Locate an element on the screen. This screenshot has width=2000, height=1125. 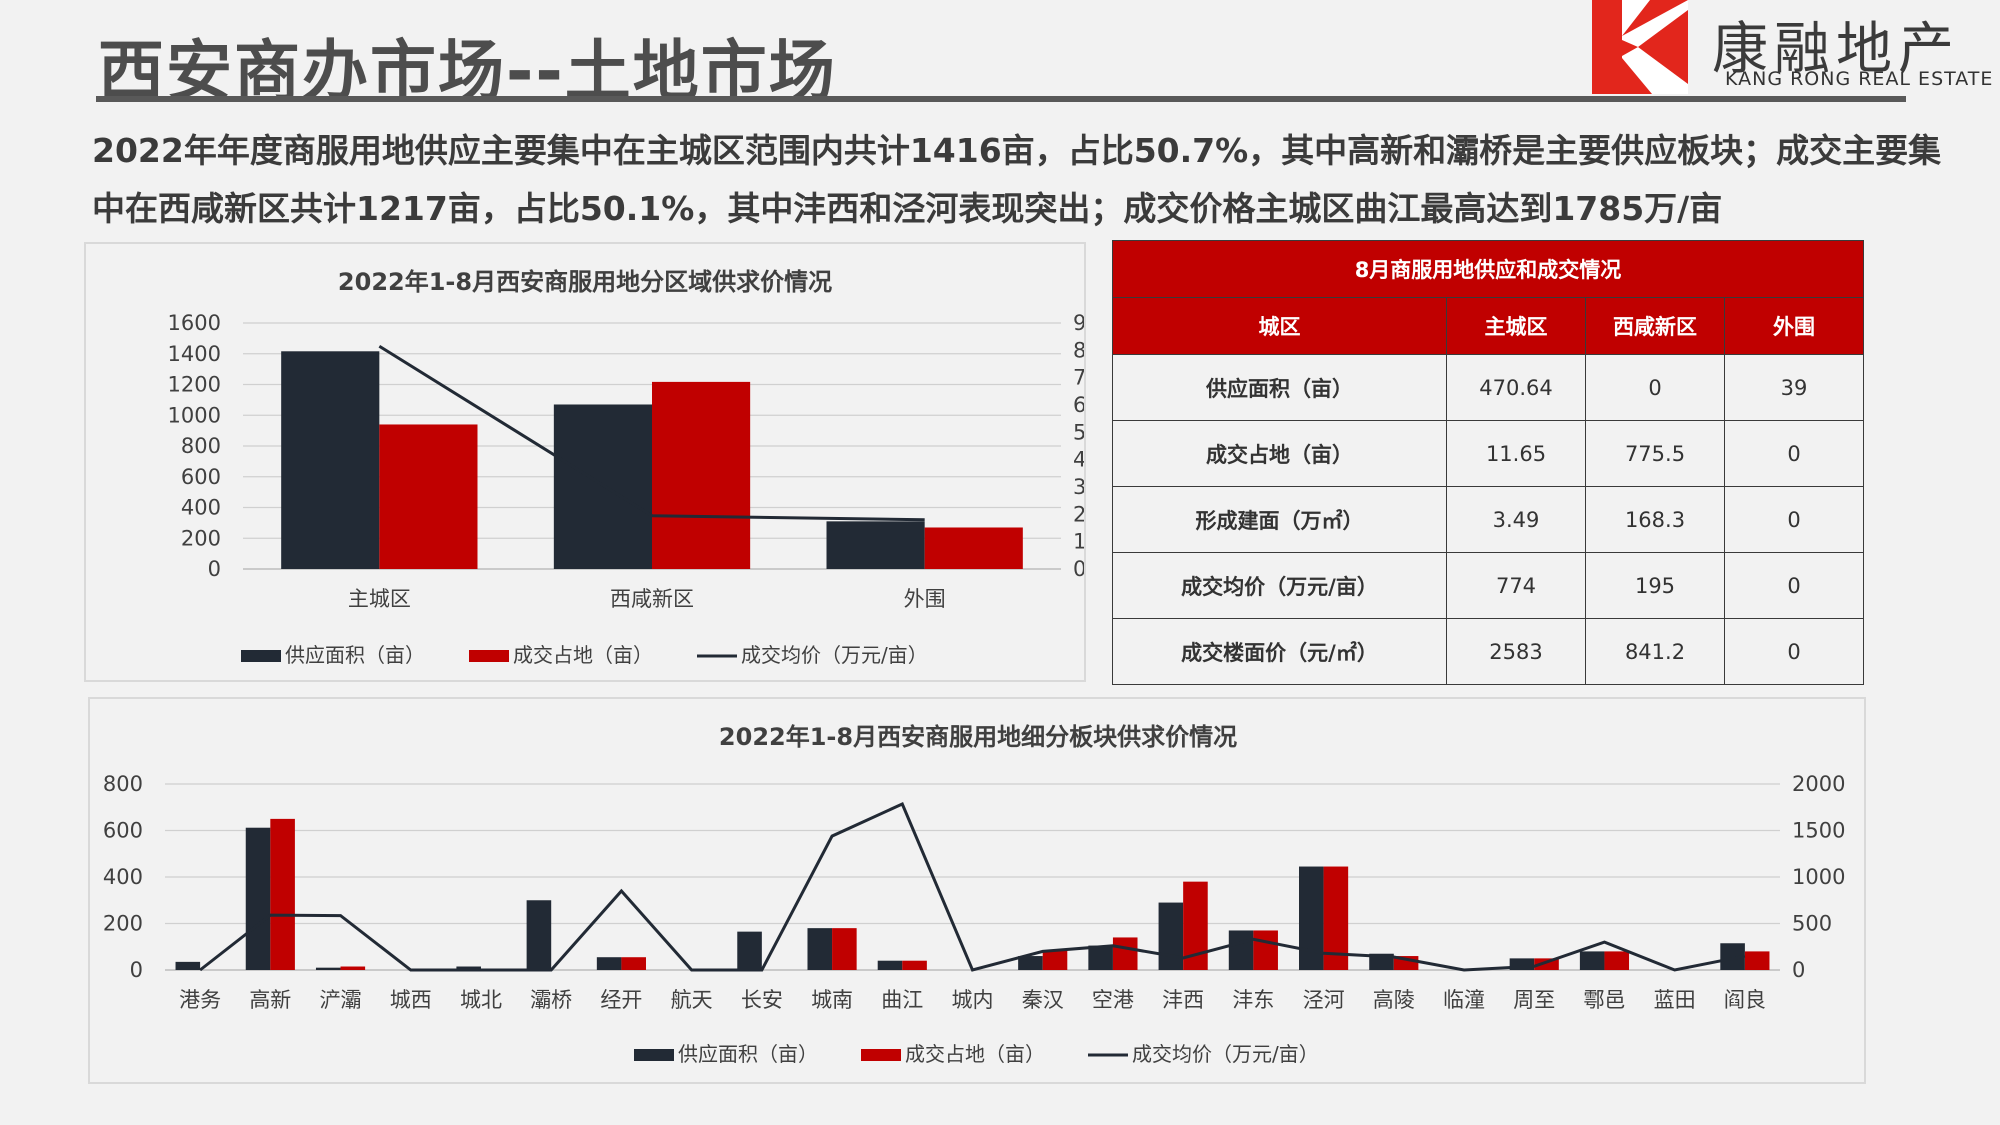
legend-entry: 成交占地（亩） is located at coordinates (975, 1054).